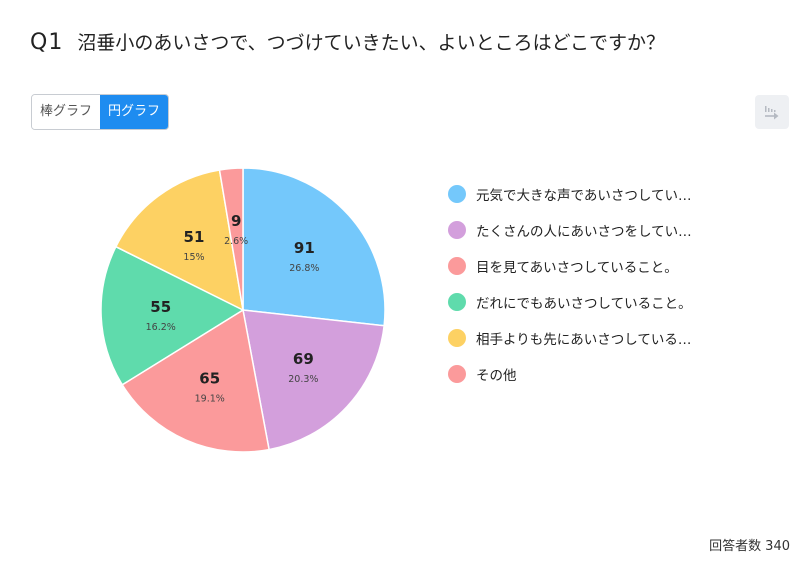 The height and width of the screenshot is (566, 800). I want to click on legend-label: 目を見てあいさつしていること。, so click(577, 268).